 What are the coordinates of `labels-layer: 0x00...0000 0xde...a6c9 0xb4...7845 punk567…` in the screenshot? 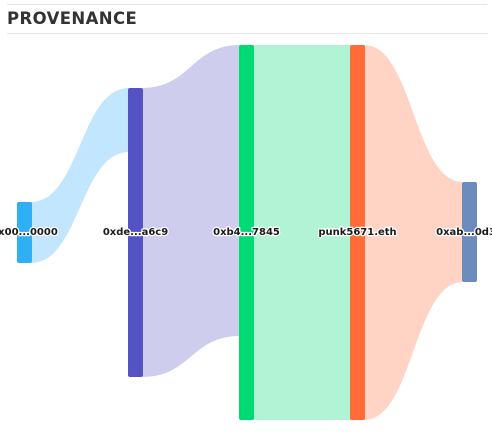 It's located at (246, 233).